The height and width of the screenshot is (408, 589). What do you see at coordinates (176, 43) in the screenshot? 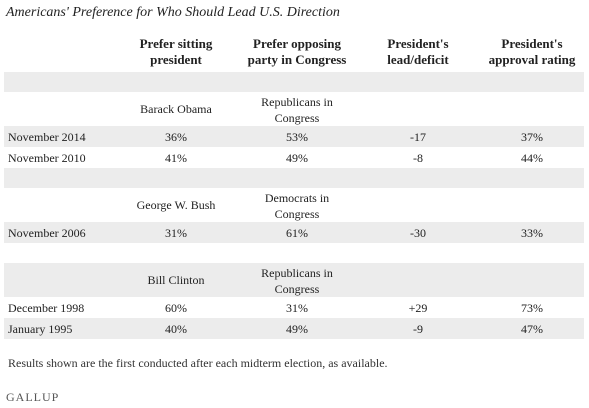
I see `column-header: Prefer sitting` at bounding box center [176, 43].